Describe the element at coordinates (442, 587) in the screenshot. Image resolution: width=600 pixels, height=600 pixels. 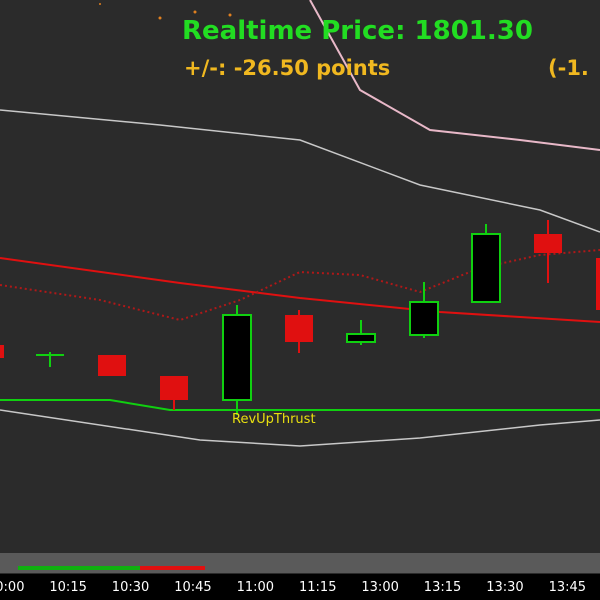
I see `time-label: 13:15` at that location.